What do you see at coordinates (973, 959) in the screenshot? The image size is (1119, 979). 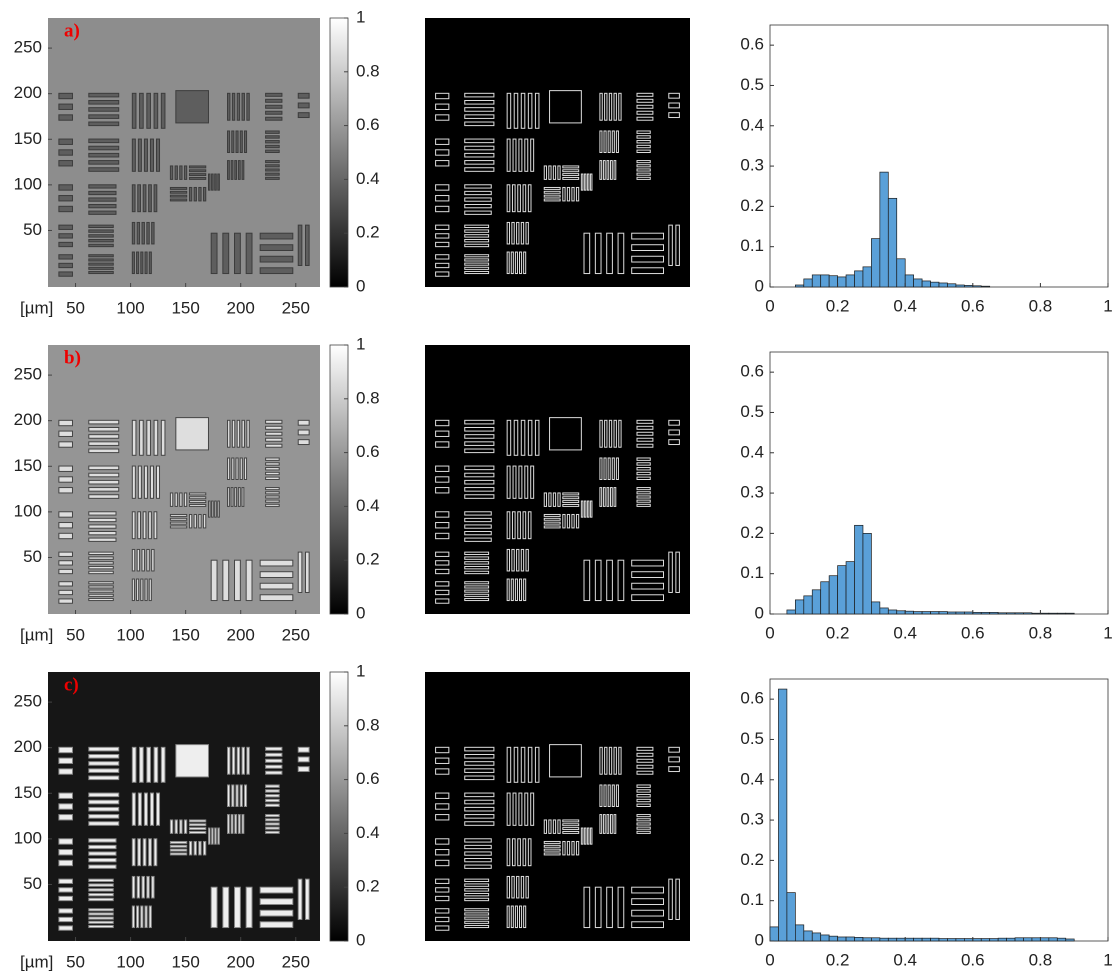 I see `x-tick-label: 0.6` at bounding box center [973, 959].